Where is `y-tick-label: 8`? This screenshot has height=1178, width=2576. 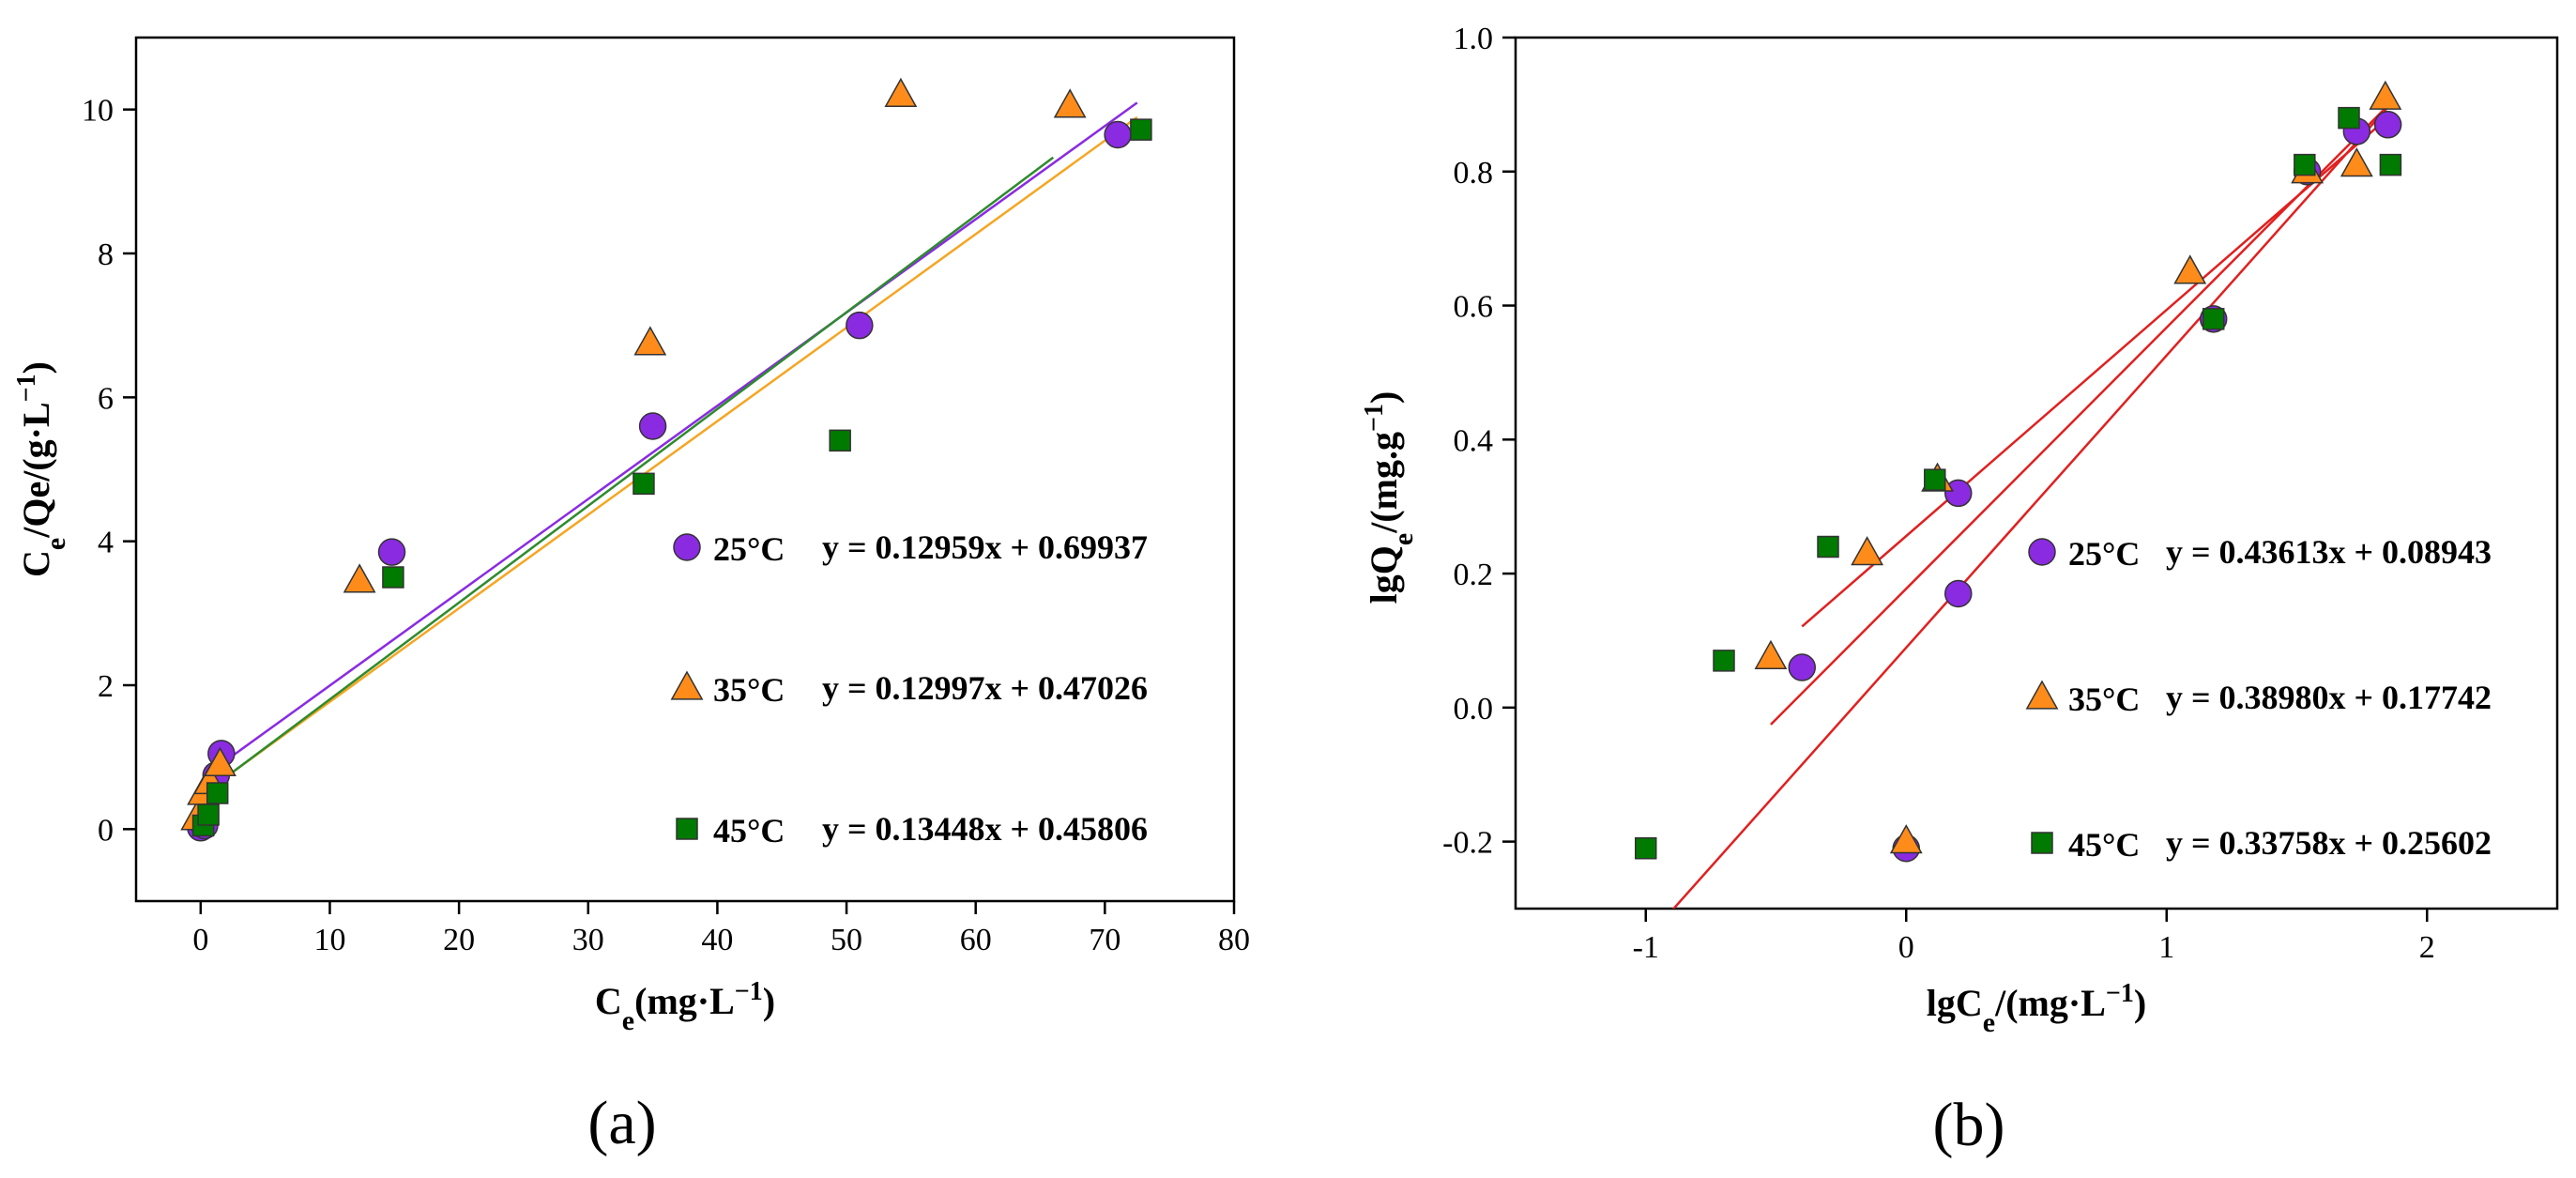
y-tick-label: 8 is located at coordinates (106, 254).